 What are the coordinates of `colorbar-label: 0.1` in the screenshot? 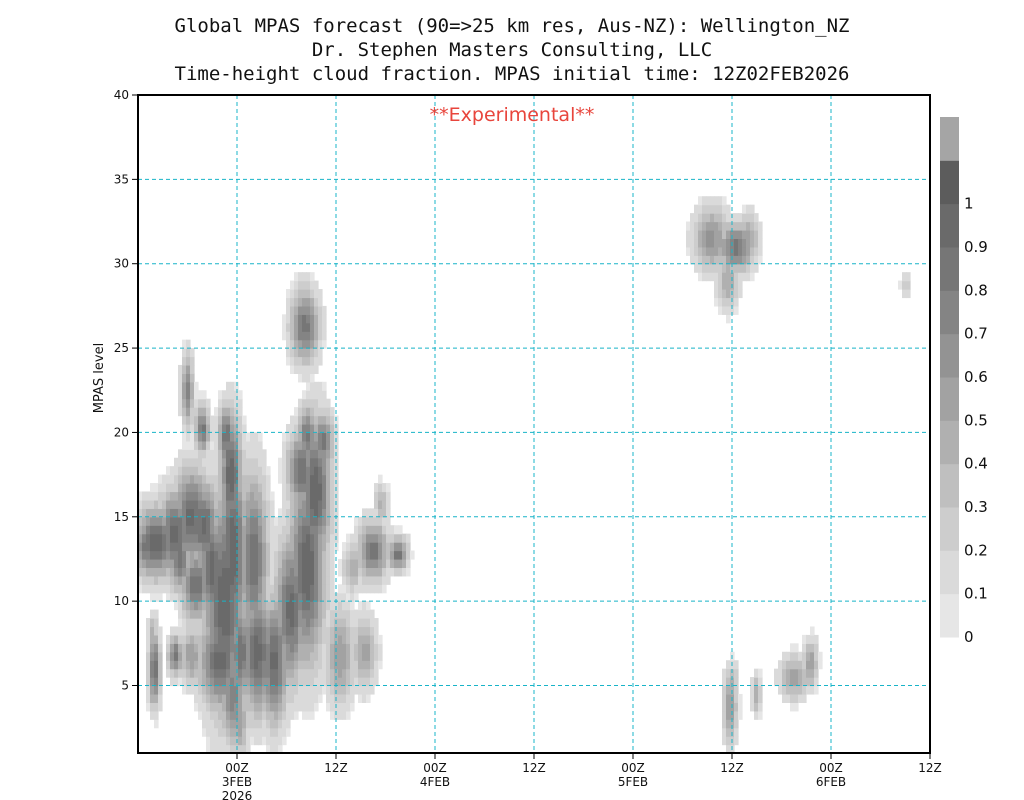 It's located at (976, 594).